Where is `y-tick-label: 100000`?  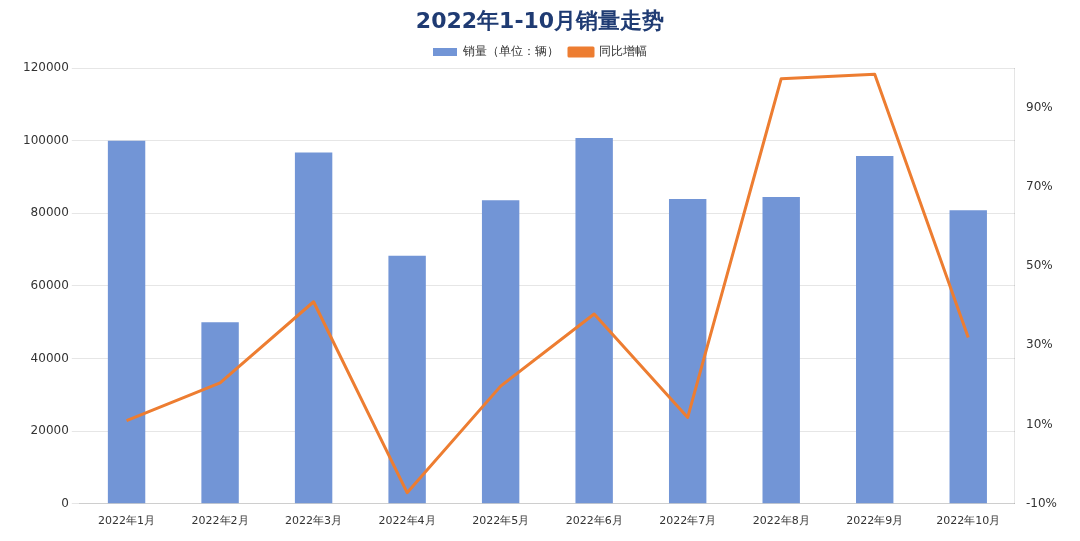 y-tick-label: 100000 is located at coordinates (46, 139).